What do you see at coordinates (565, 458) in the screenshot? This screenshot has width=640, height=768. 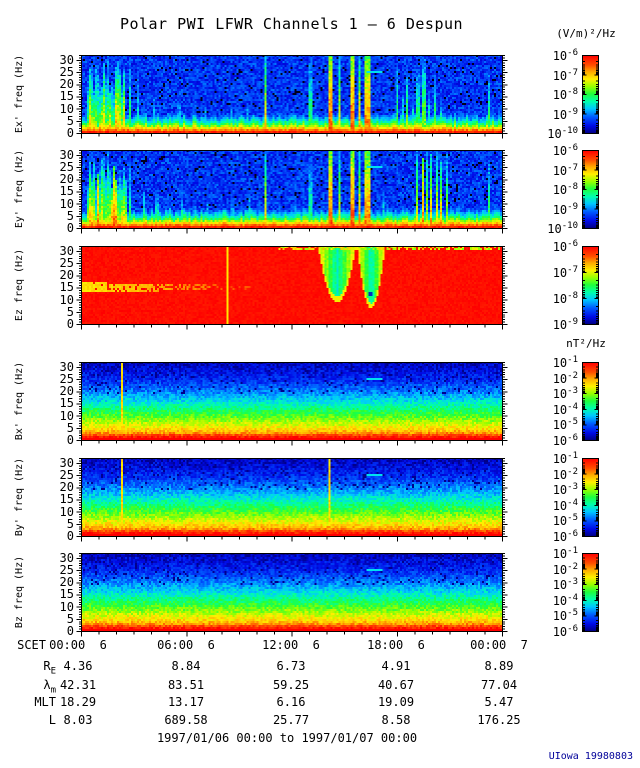 I see `colorbar-tick-label: 10-1` at bounding box center [565, 458].